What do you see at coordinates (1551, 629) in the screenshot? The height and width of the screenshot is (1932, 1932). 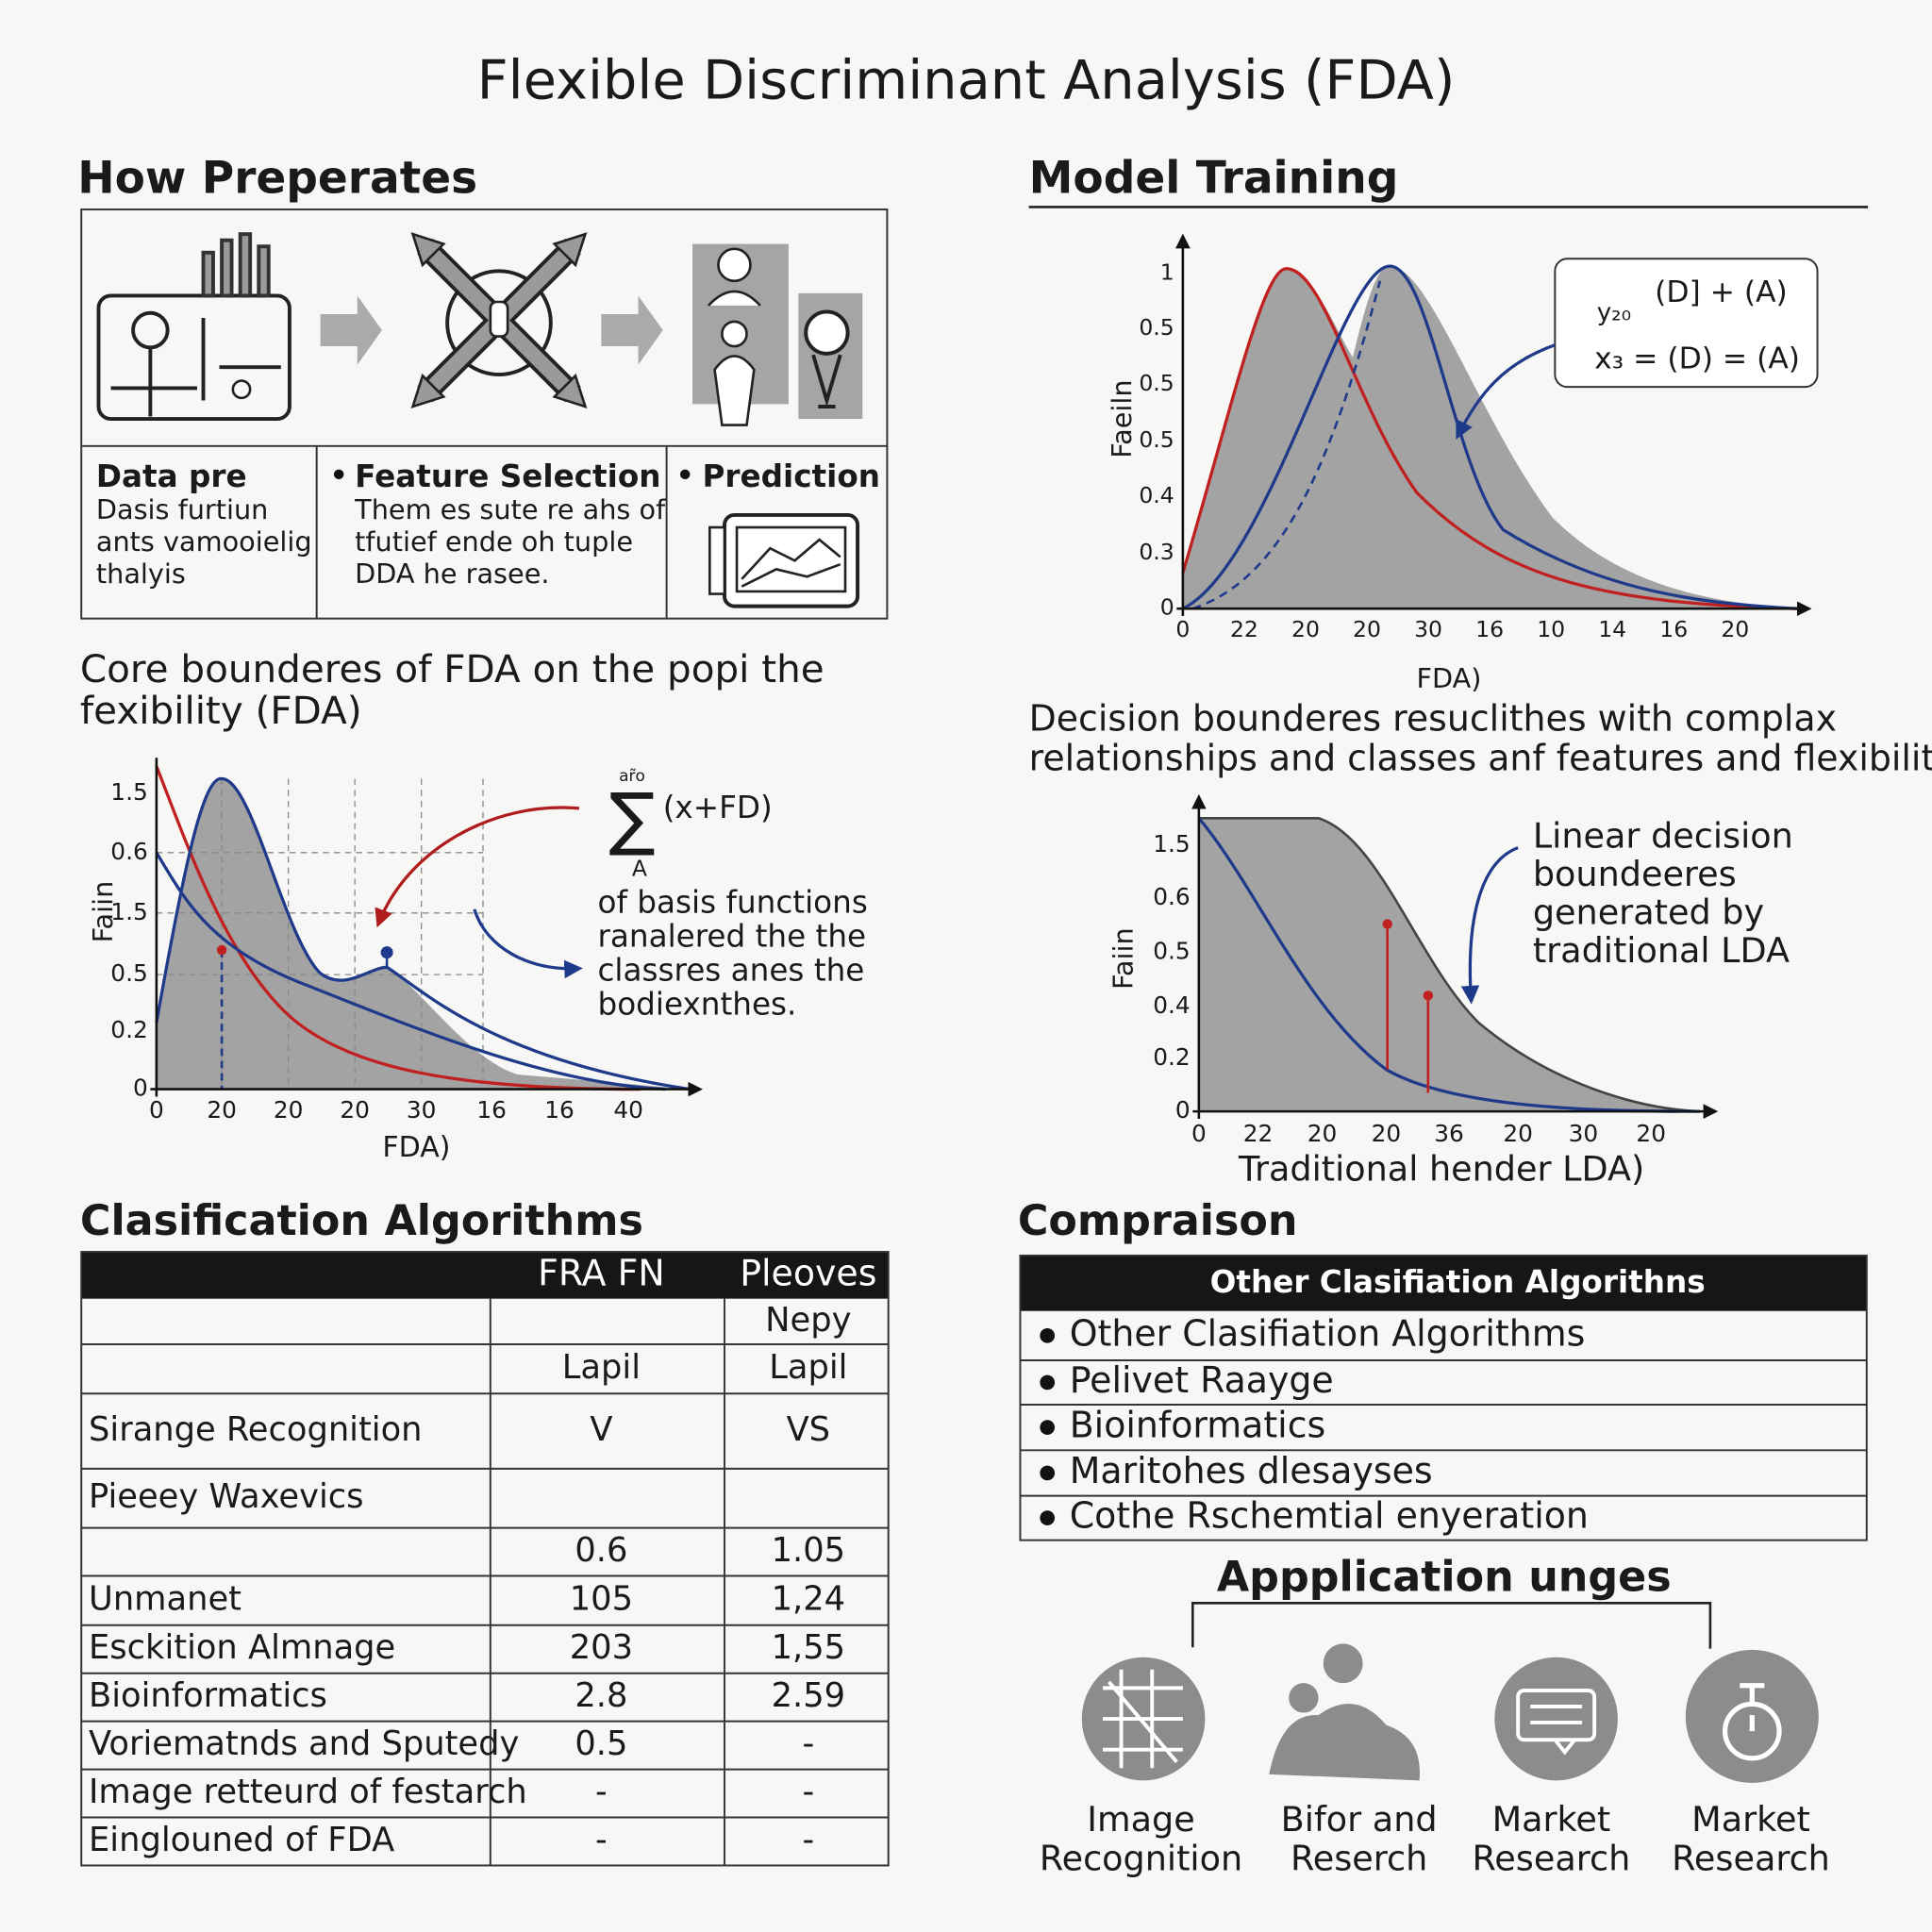 I see `x-tick-label: 10` at bounding box center [1551, 629].